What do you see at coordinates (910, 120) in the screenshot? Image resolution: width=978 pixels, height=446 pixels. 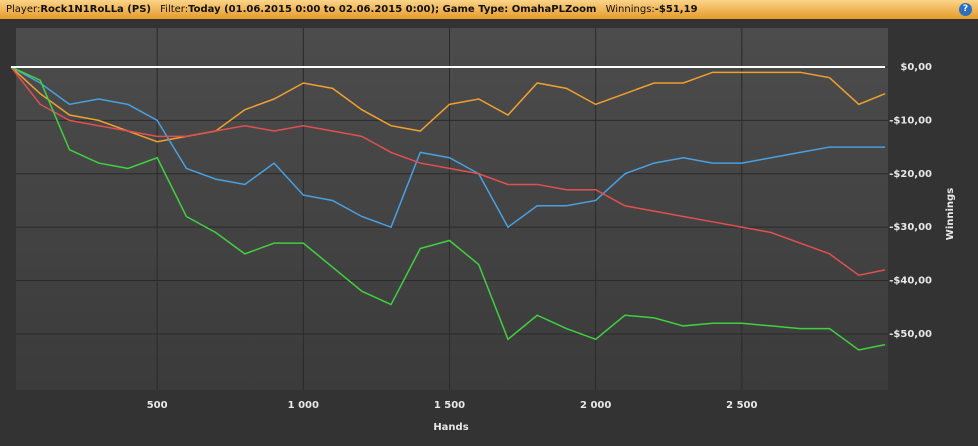 I see `y-tick-label: -$10,00` at bounding box center [910, 120].